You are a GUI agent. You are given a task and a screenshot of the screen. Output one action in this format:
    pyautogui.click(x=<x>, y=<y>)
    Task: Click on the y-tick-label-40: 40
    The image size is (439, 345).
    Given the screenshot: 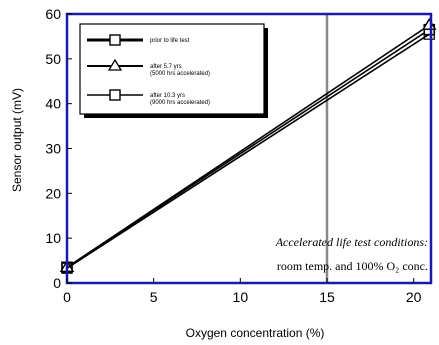 What is the action you would take?
    pyautogui.click(x=53, y=104)
    